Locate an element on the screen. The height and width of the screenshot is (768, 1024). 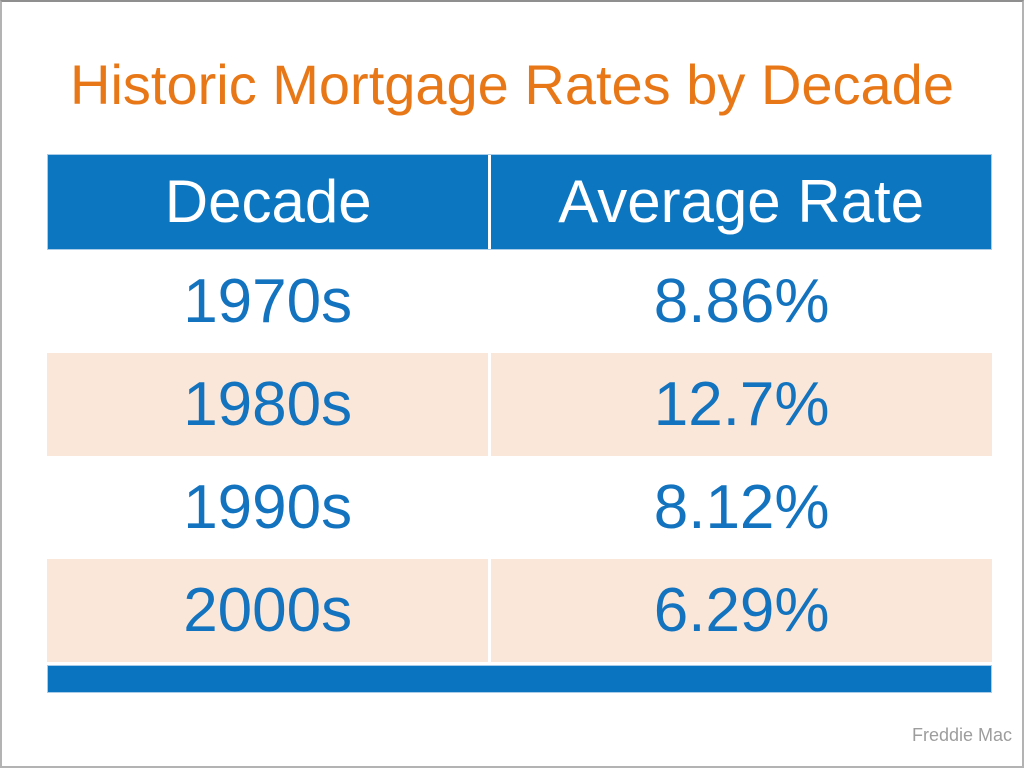
column-header-average-rate: Average Rate is located at coordinates (739, 202).